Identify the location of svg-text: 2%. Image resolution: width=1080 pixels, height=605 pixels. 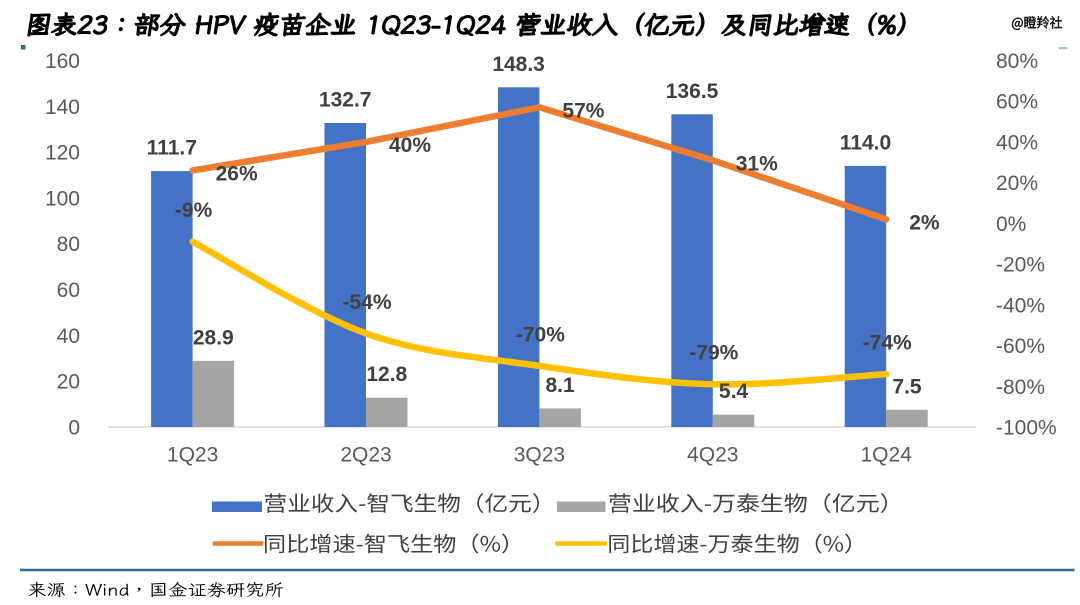
(924, 222).